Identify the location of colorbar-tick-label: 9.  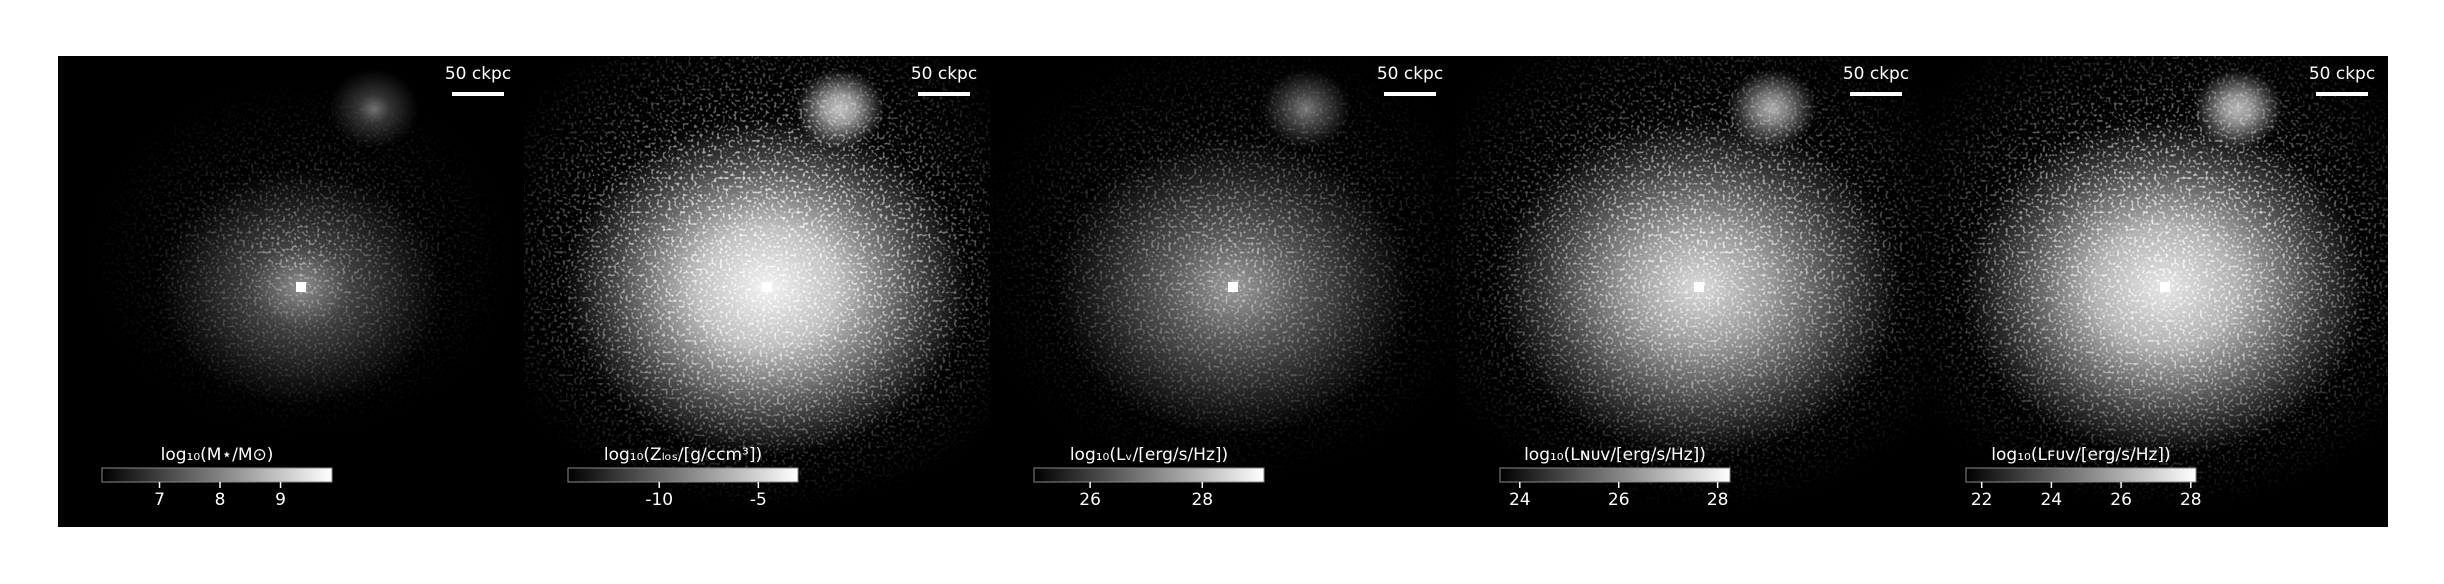
(280, 500).